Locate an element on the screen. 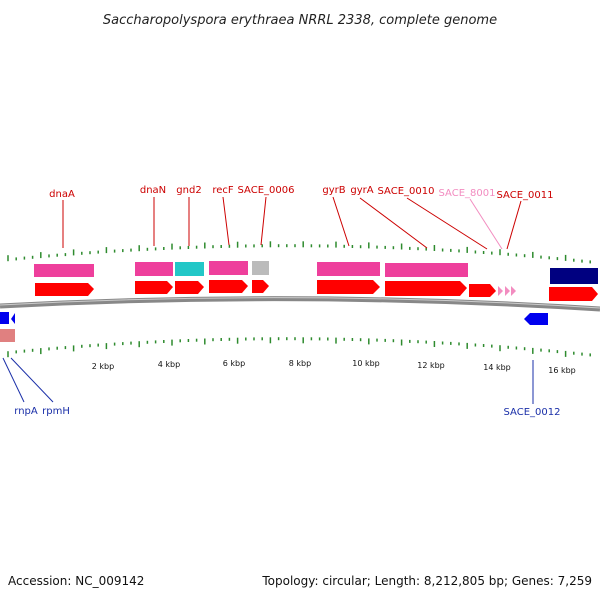 The height and width of the screenshot is (600, 600). scale-label-8kbp: 8 kbp is located at coordinates (300, 363).